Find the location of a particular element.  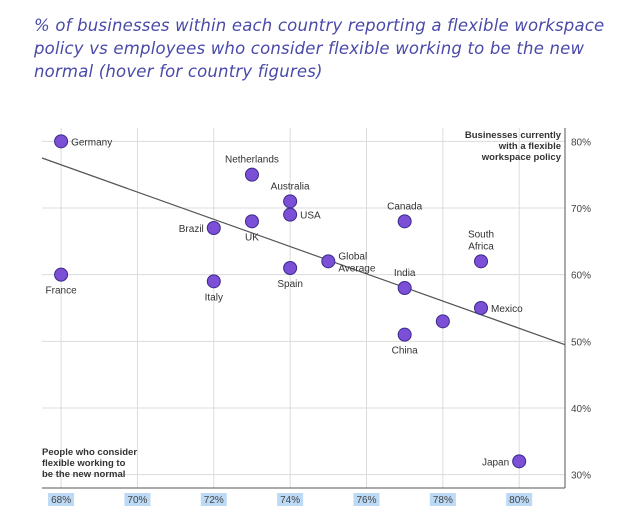

label-japan: Japan is located at coordinates (495, 462).